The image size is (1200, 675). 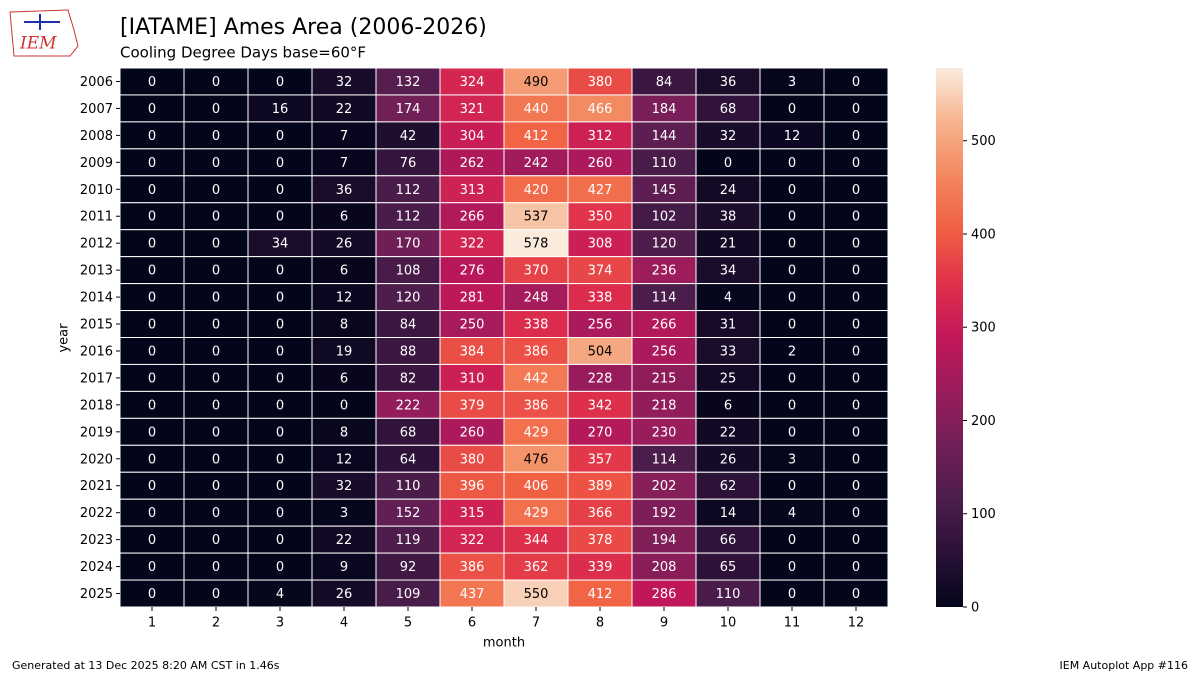 I want to click on cell-label: 114, so click(x=664, y=298).